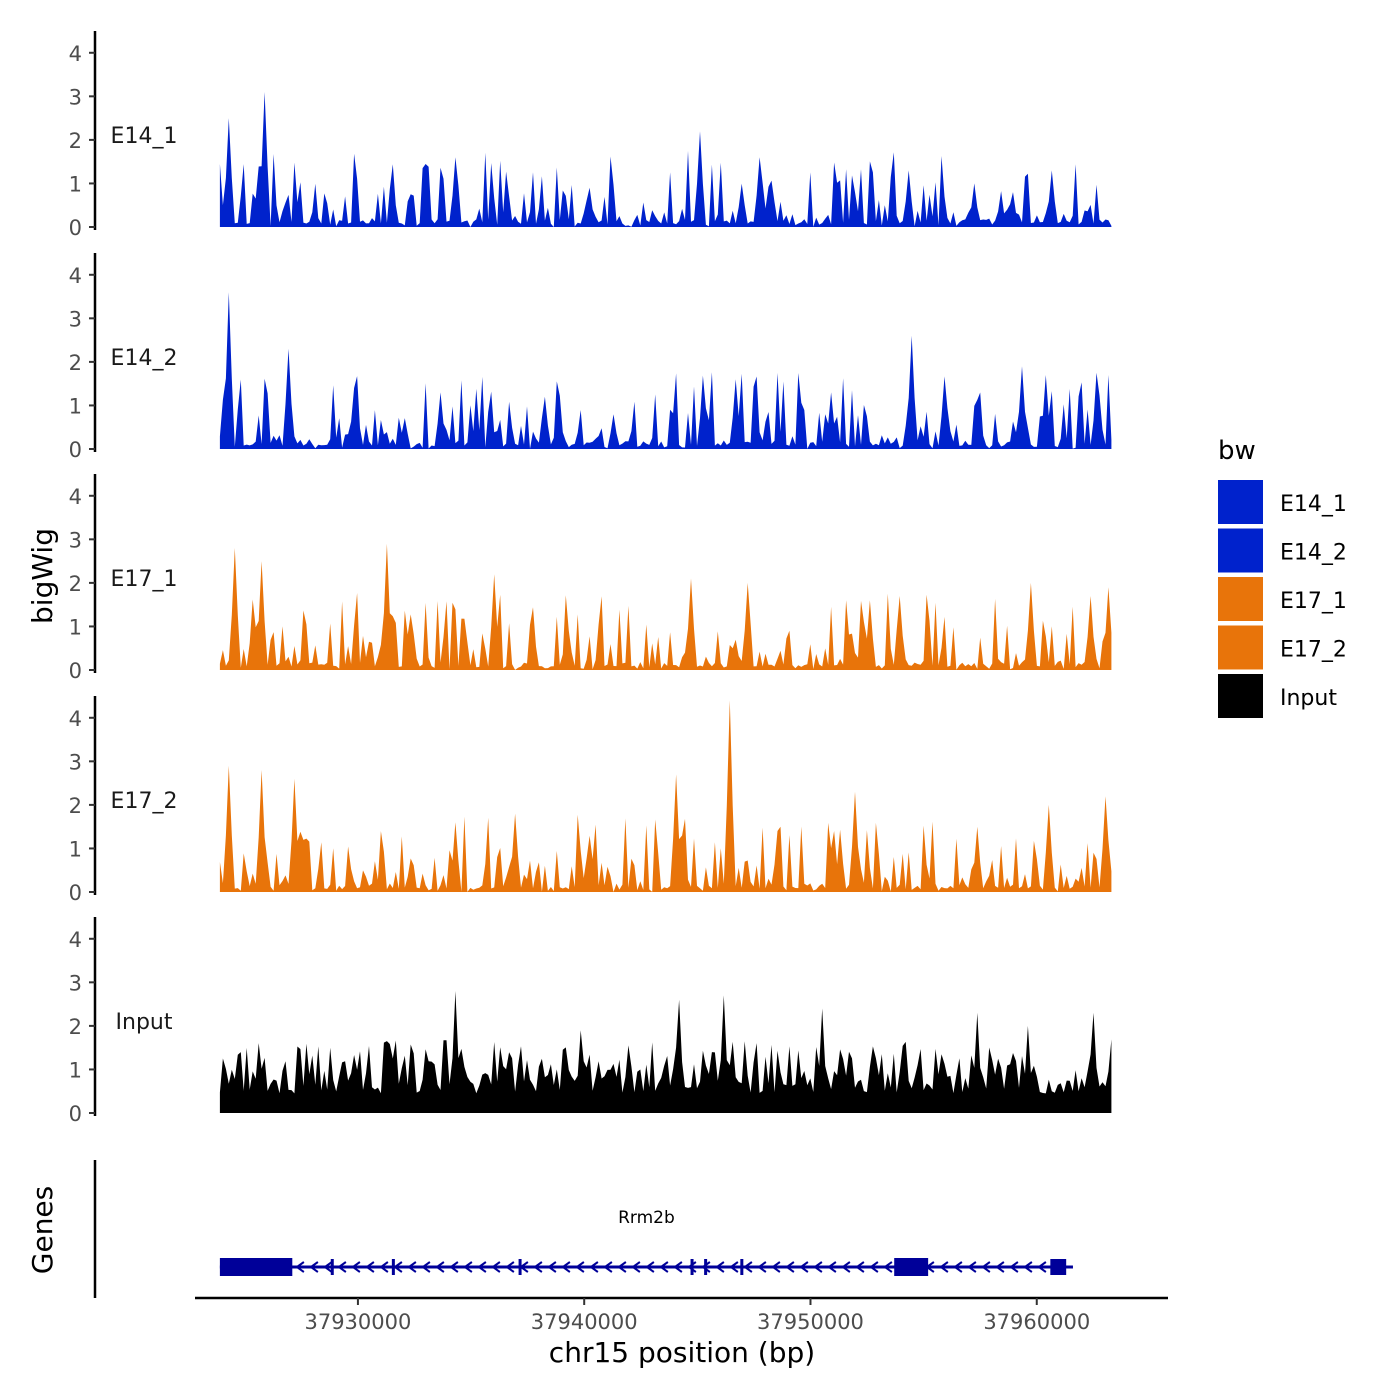  I want to click on legend-label-input: Input, so click(1308, 698).